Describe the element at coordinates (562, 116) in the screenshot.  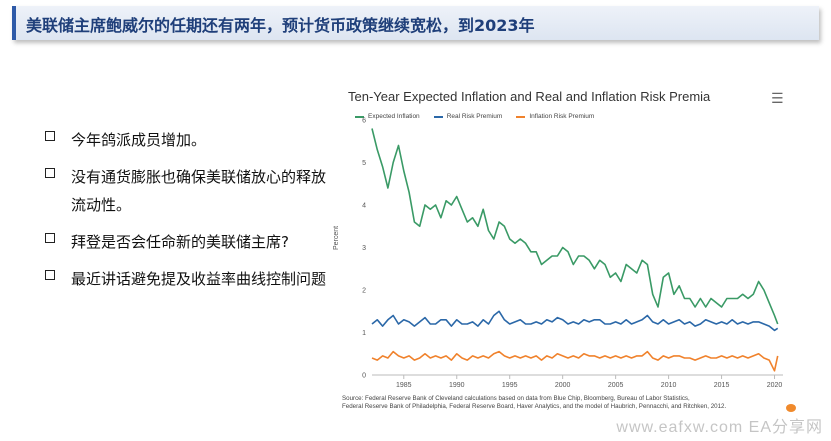
I see `legend-label: Inflation Risk Premium` at that location.